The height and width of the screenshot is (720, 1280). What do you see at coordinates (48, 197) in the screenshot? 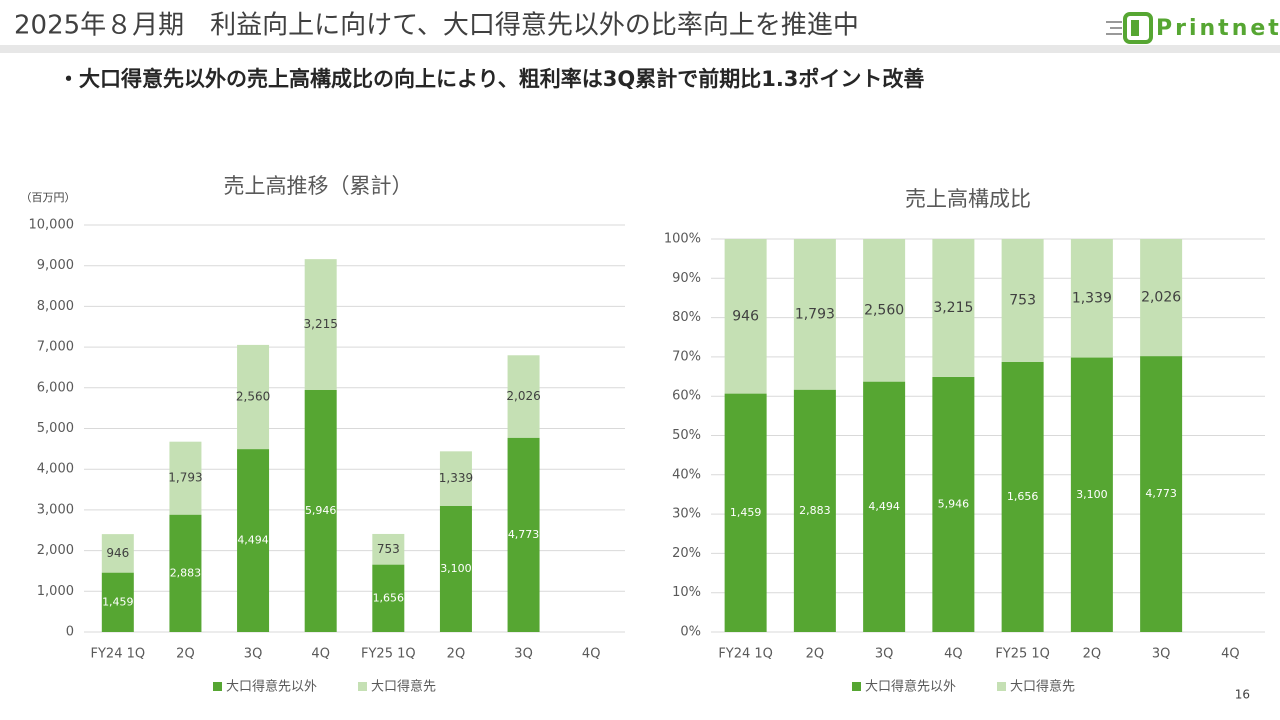
I see `y-axis-label: （百万円）` at bounding box center [48, 197].